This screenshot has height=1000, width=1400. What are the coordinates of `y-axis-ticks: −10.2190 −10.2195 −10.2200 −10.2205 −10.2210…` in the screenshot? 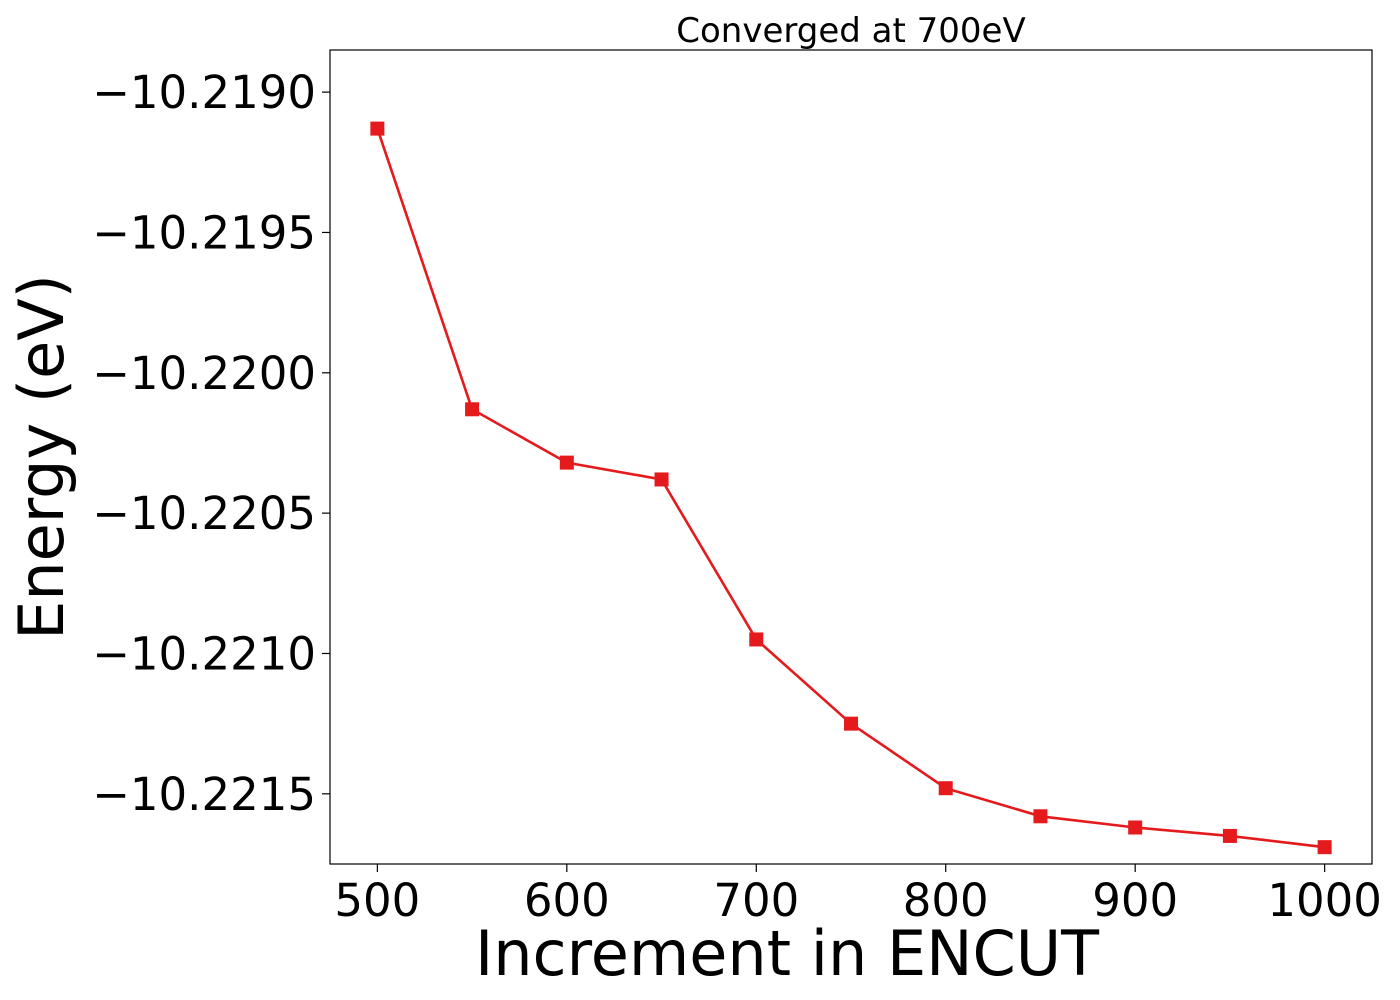 It's located at (211, 443).